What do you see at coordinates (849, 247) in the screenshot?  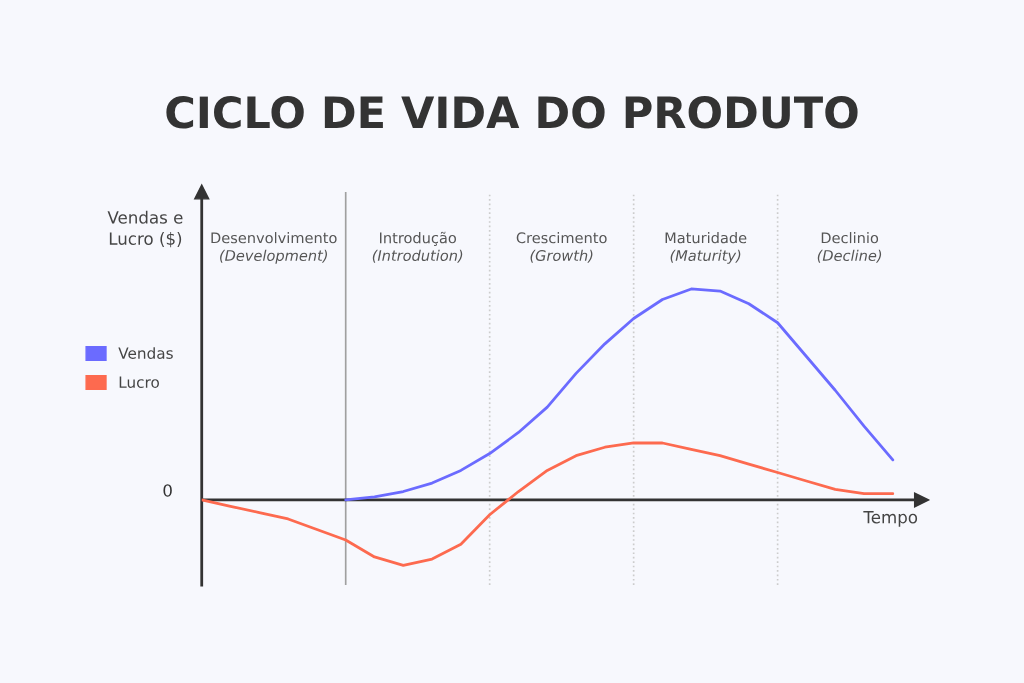 I see `text: Declinio (Decline)` at bounding box center [849, 247].